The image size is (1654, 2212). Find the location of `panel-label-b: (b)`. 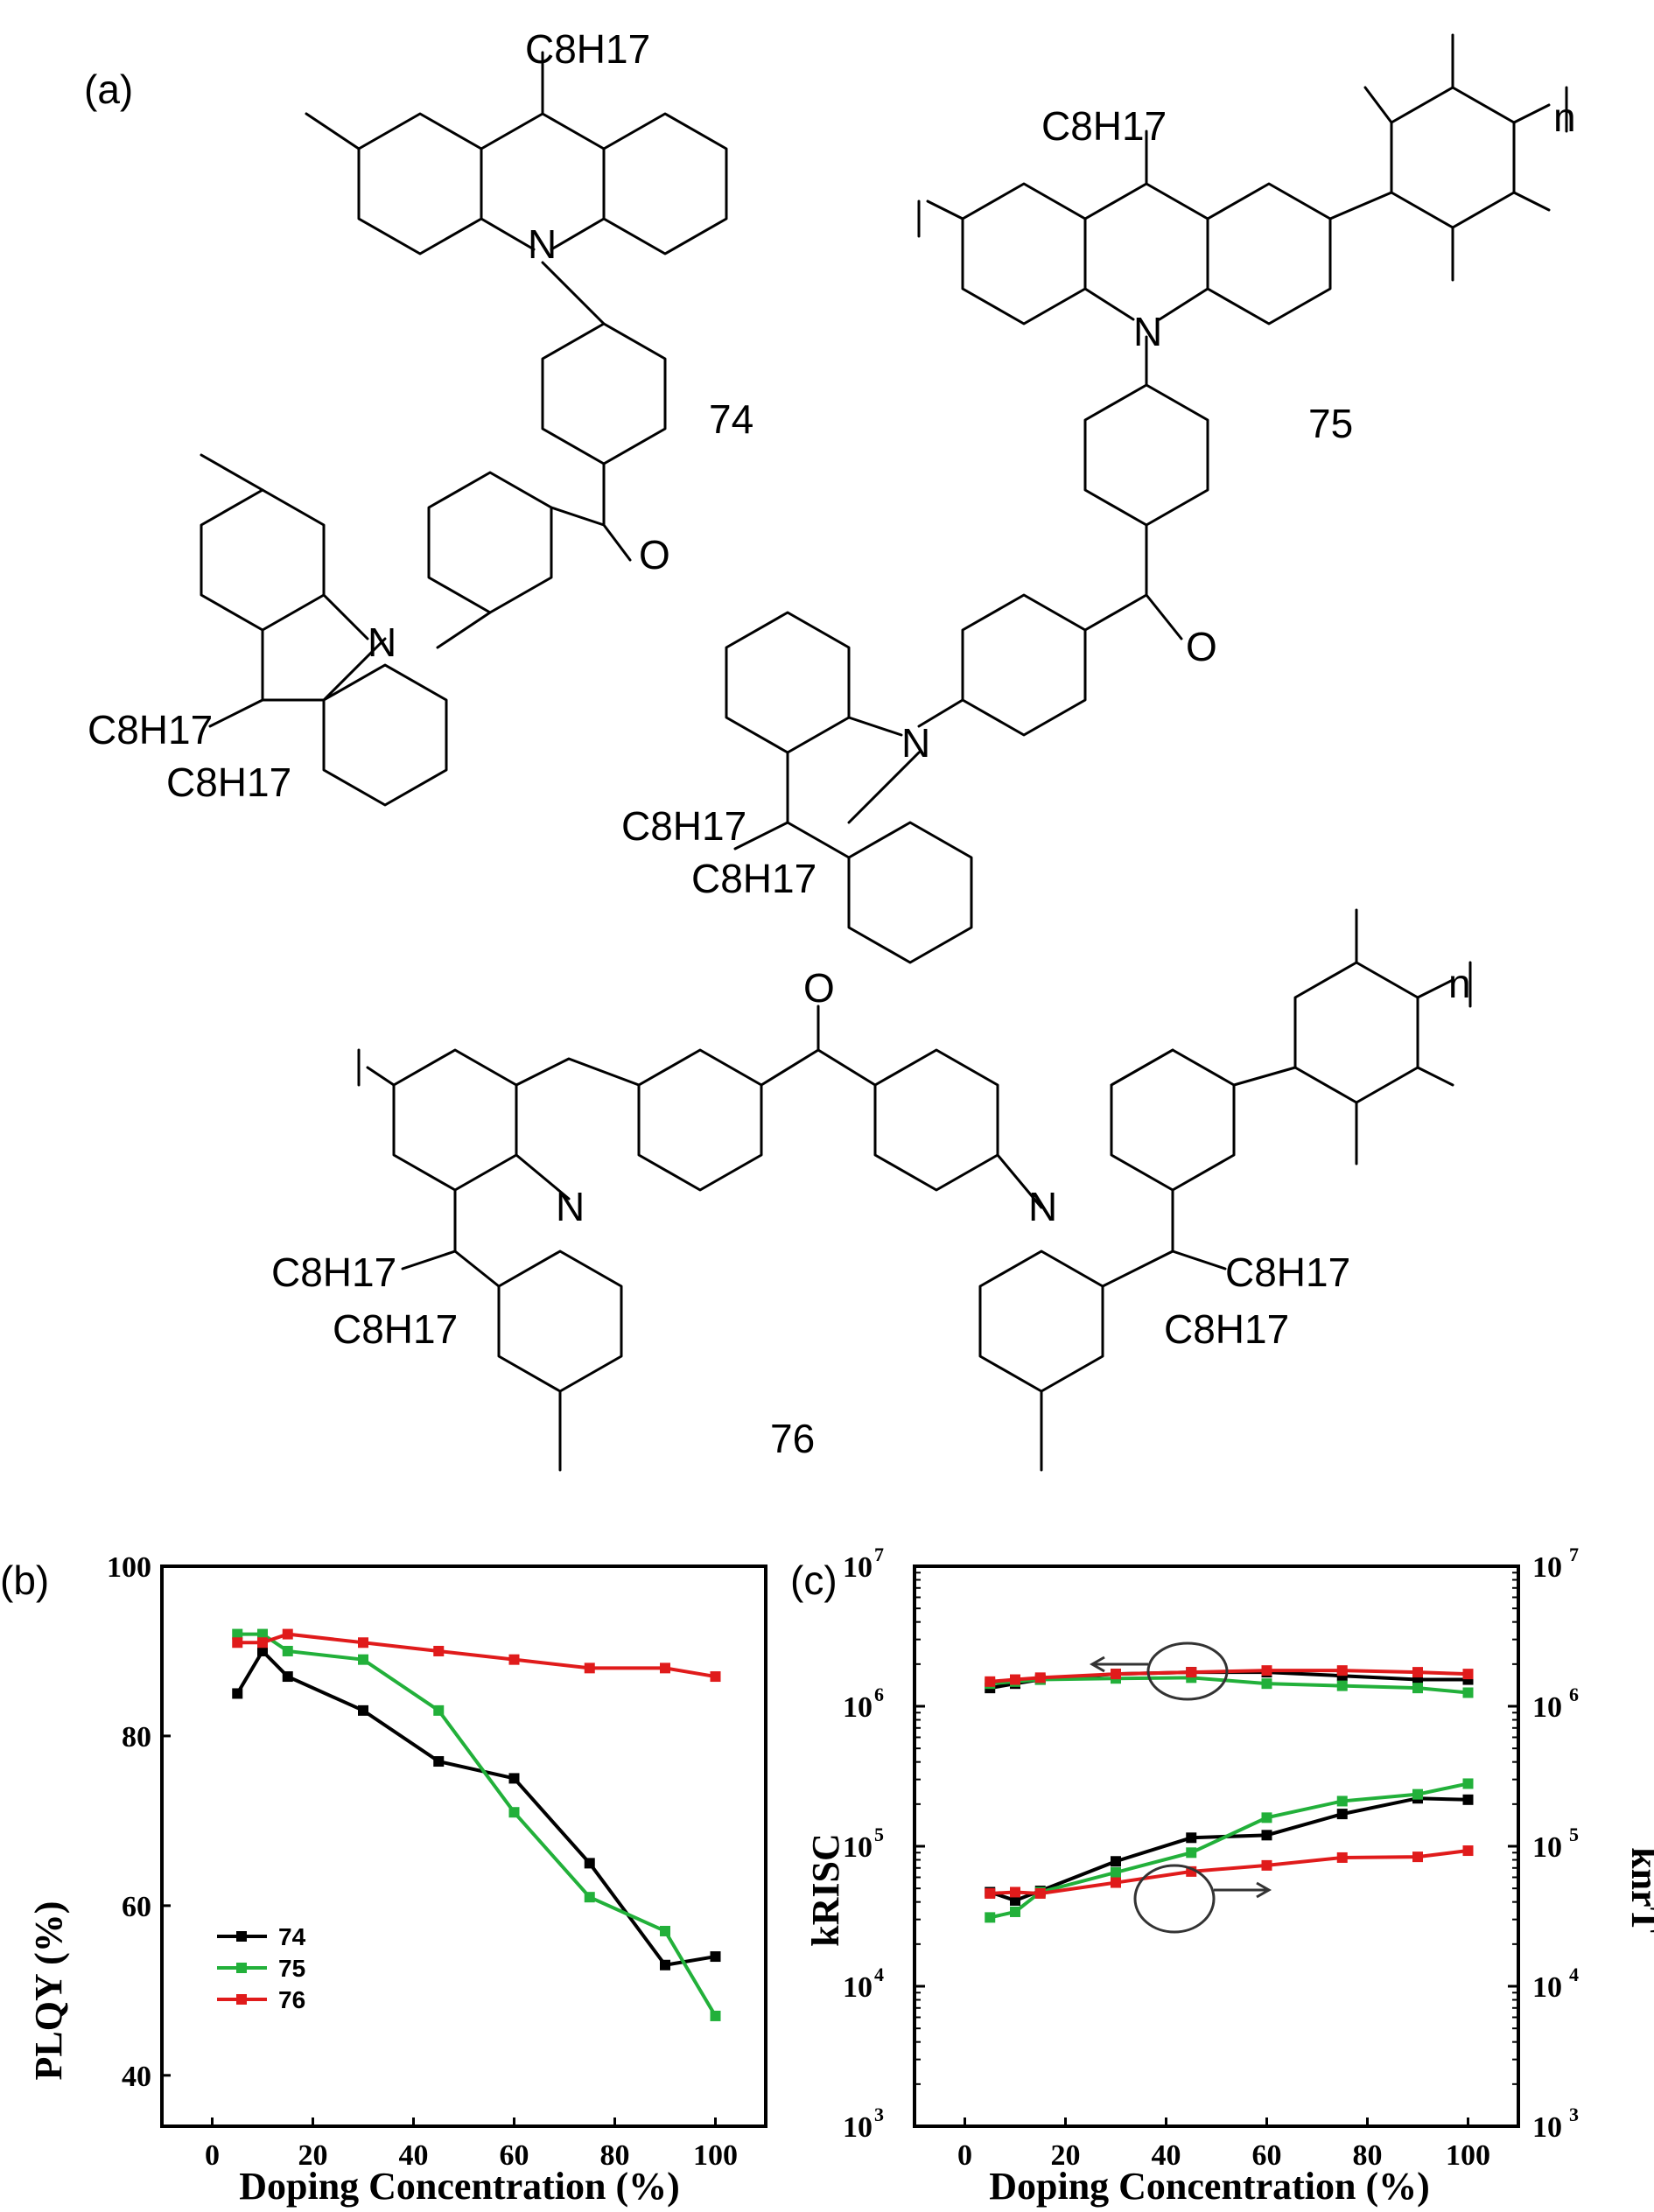

panel-label-b: (b) is located at coordinates (24, 1580).